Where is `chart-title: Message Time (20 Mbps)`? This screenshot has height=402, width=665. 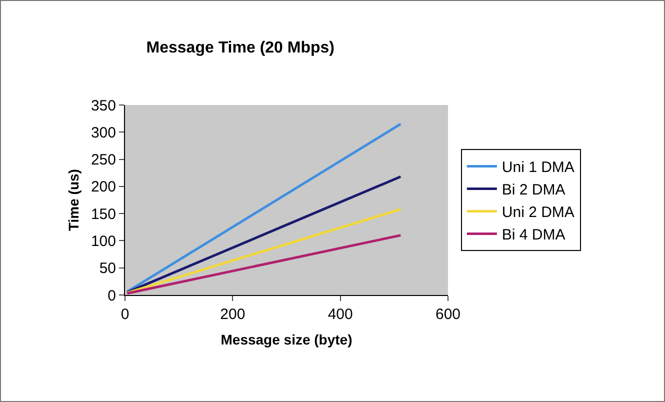 chart-title: Message Time (20 Mbps) is located at coordinates (240, 47).